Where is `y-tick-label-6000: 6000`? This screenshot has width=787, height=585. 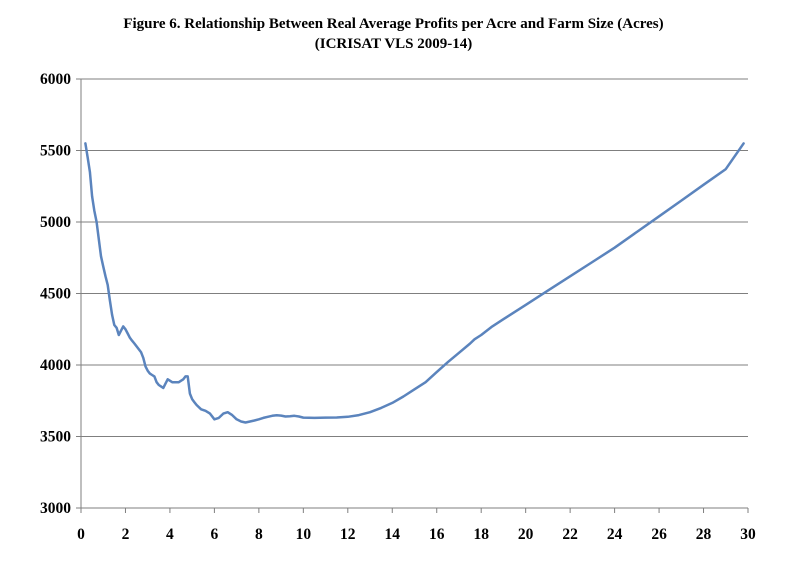 y-tick-label-6000: 6000 is located at coordinates (55, 79).